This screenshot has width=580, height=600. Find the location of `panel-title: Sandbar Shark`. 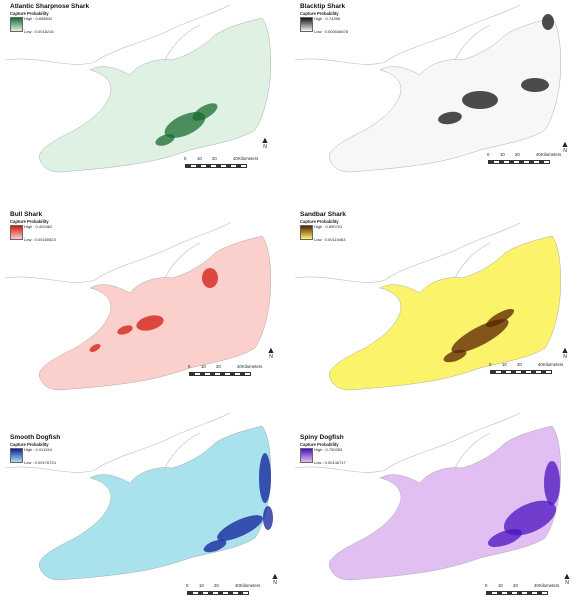

panel-title: Sandbar Shark is located at coordinates (323, 214).